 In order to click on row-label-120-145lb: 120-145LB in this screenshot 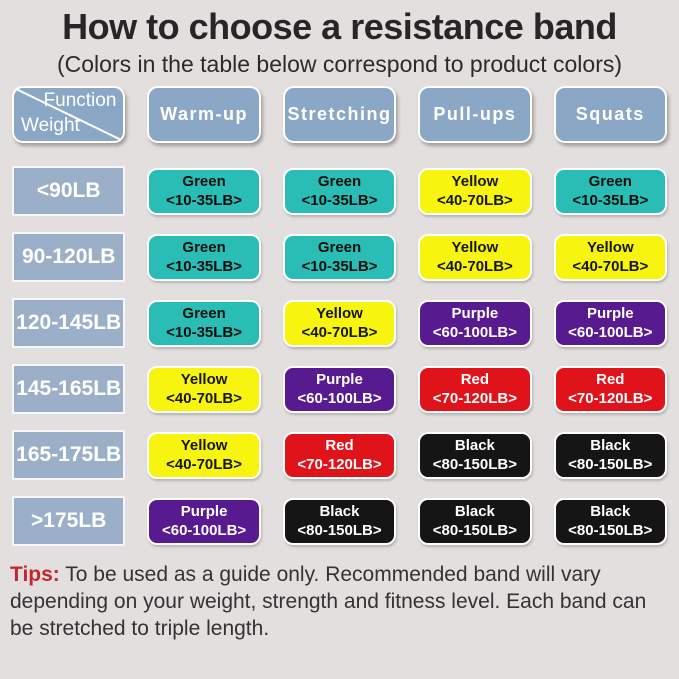, I will do `click(69, 323)`.